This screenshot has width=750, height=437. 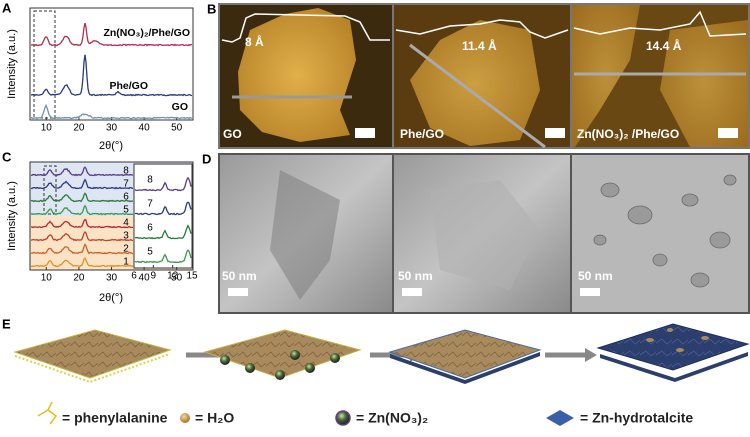 I want to click on image-caption: Zn(NO₃)₂ /Phe/GO, so click(x=628, y=134).